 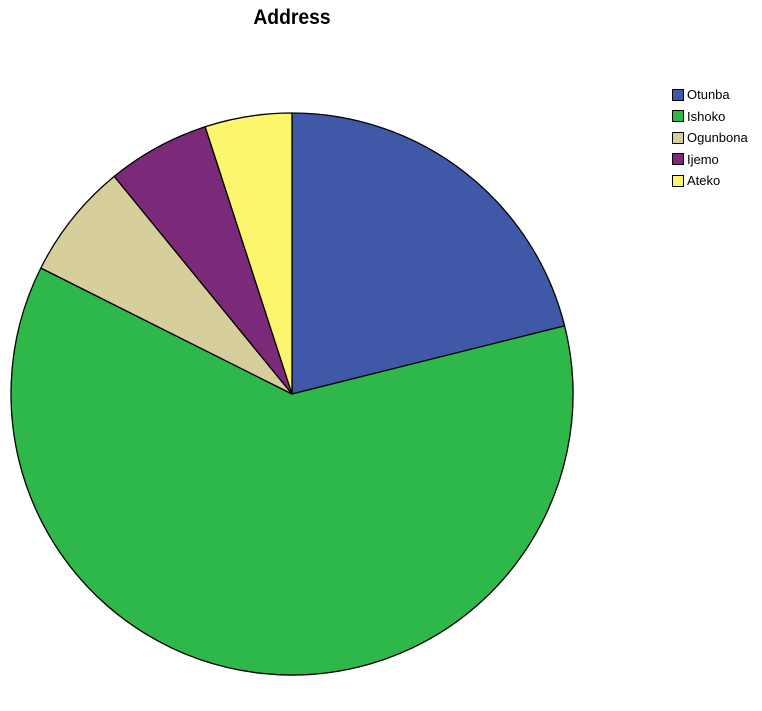 What do you see at coordinates (703, 159) in the screenshot?
I see `legend-label: Ijemo` at bounding box center [703, 159].